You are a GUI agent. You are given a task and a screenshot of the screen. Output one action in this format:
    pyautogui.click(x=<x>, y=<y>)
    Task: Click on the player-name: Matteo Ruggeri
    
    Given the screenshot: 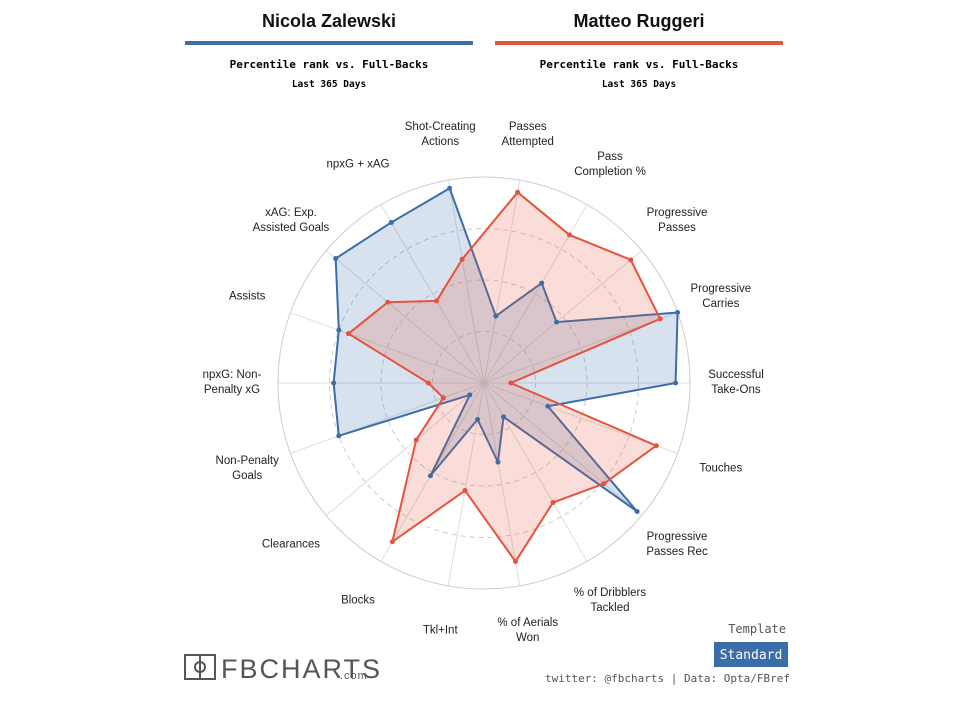 What is the action you would take?
    pyautogui.click(x=638, y=21)
    